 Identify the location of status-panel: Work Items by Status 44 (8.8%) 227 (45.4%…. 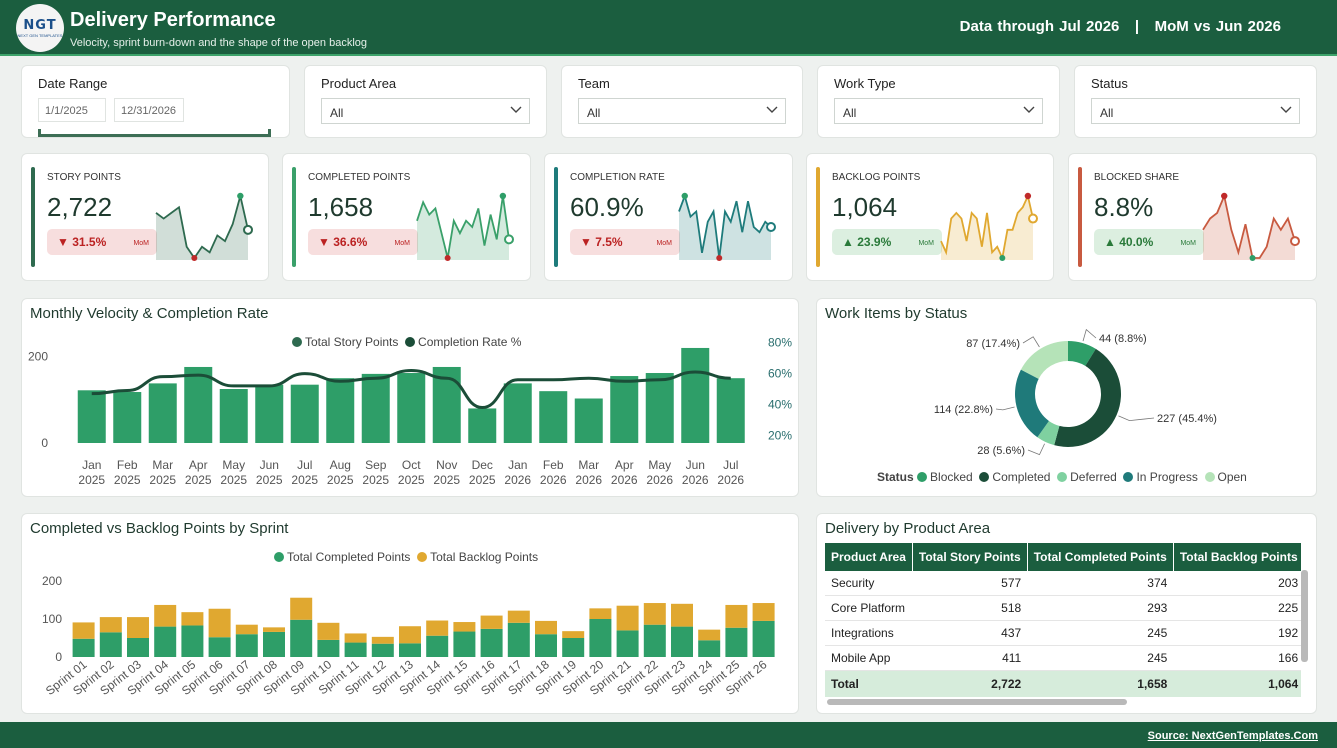
(1066, 397).